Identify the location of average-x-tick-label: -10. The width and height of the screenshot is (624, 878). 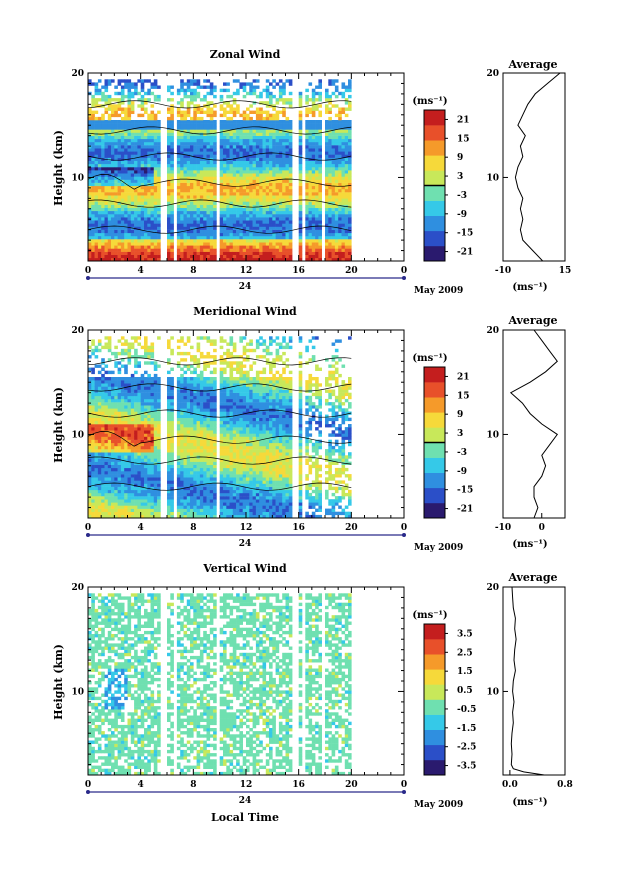
(503, 271).